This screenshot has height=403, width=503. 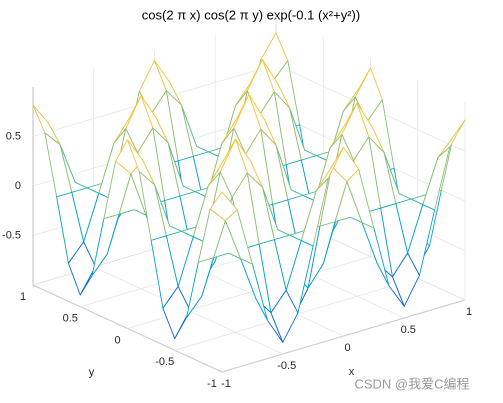 What do you see at coordinates (212, 384) in the screenshot?
I see `y-tick-label: -1` at bounding box center [212, 384].